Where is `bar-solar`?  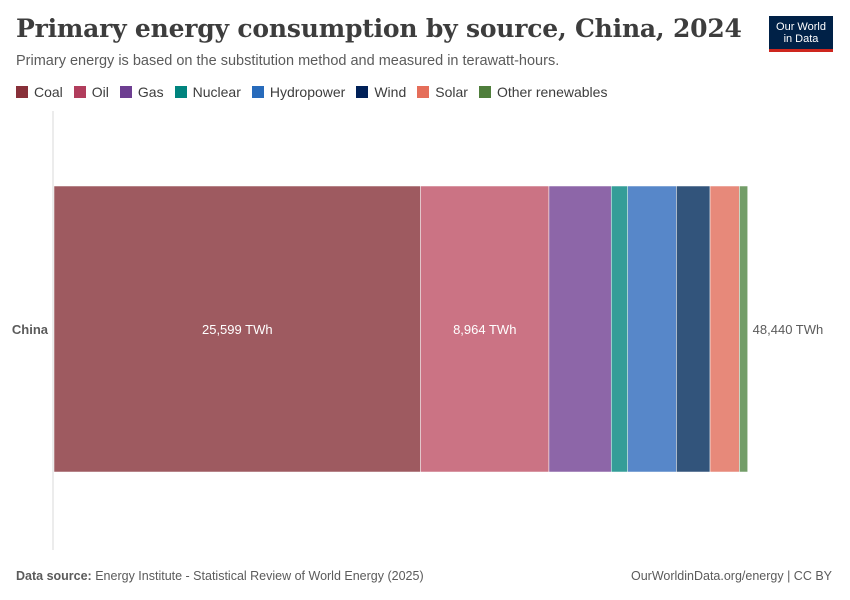
bar-solar is located at coordinates (724, 329).